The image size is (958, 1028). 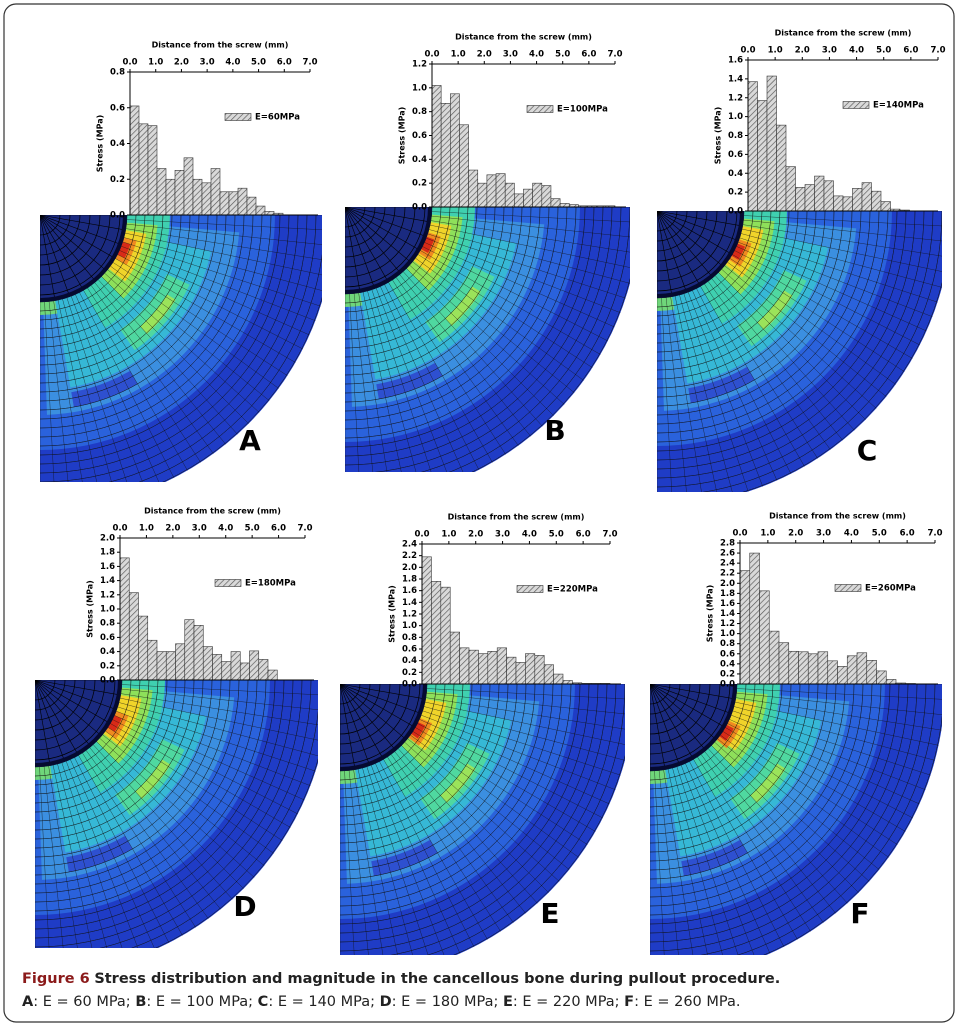 What do you see at coordinates (727, 554) in the screenshot?
I see `y-tick-label: 2.6` at bounding box center [727, 554].